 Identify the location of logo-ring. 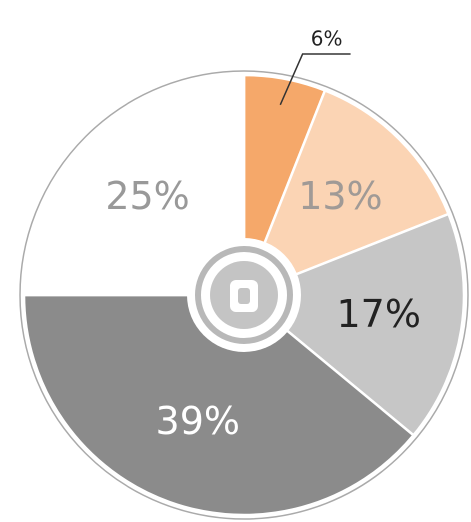
(244, 295).